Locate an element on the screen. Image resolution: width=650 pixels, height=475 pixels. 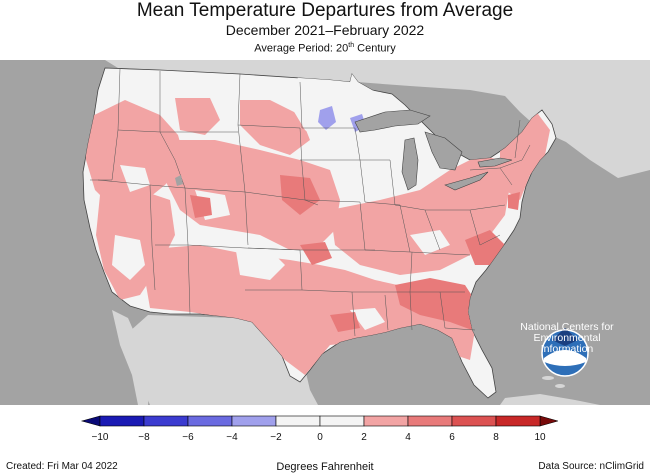
map-subtitle: December 2021–February 2022 is located at coordinates (325, 30).